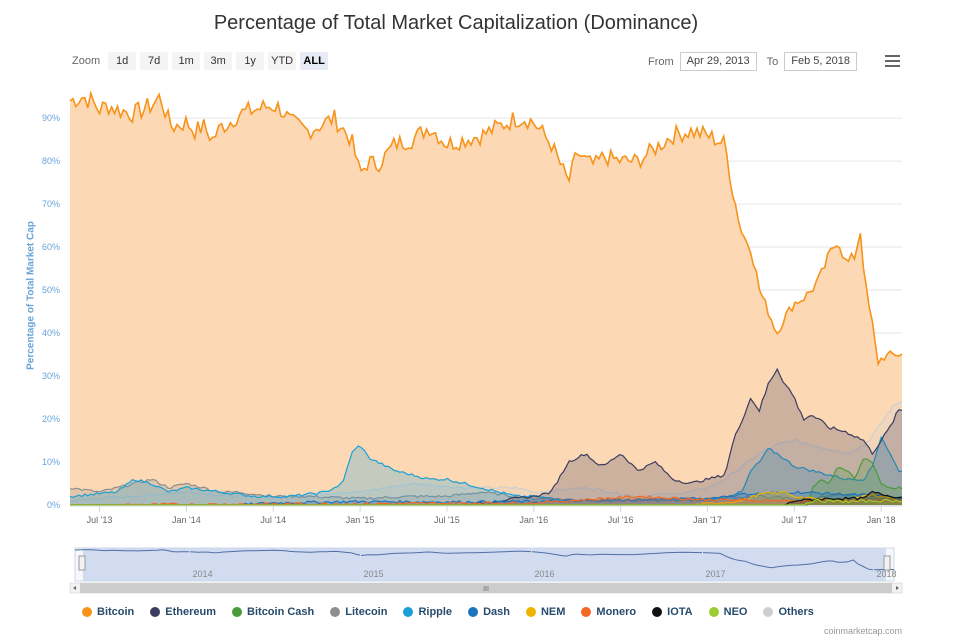 The width and height of the screenshot is (960, 641). Describe the element at coordinates (360, 520) in the screenshot. I see `x-tick-label: Jan '15` at that location.